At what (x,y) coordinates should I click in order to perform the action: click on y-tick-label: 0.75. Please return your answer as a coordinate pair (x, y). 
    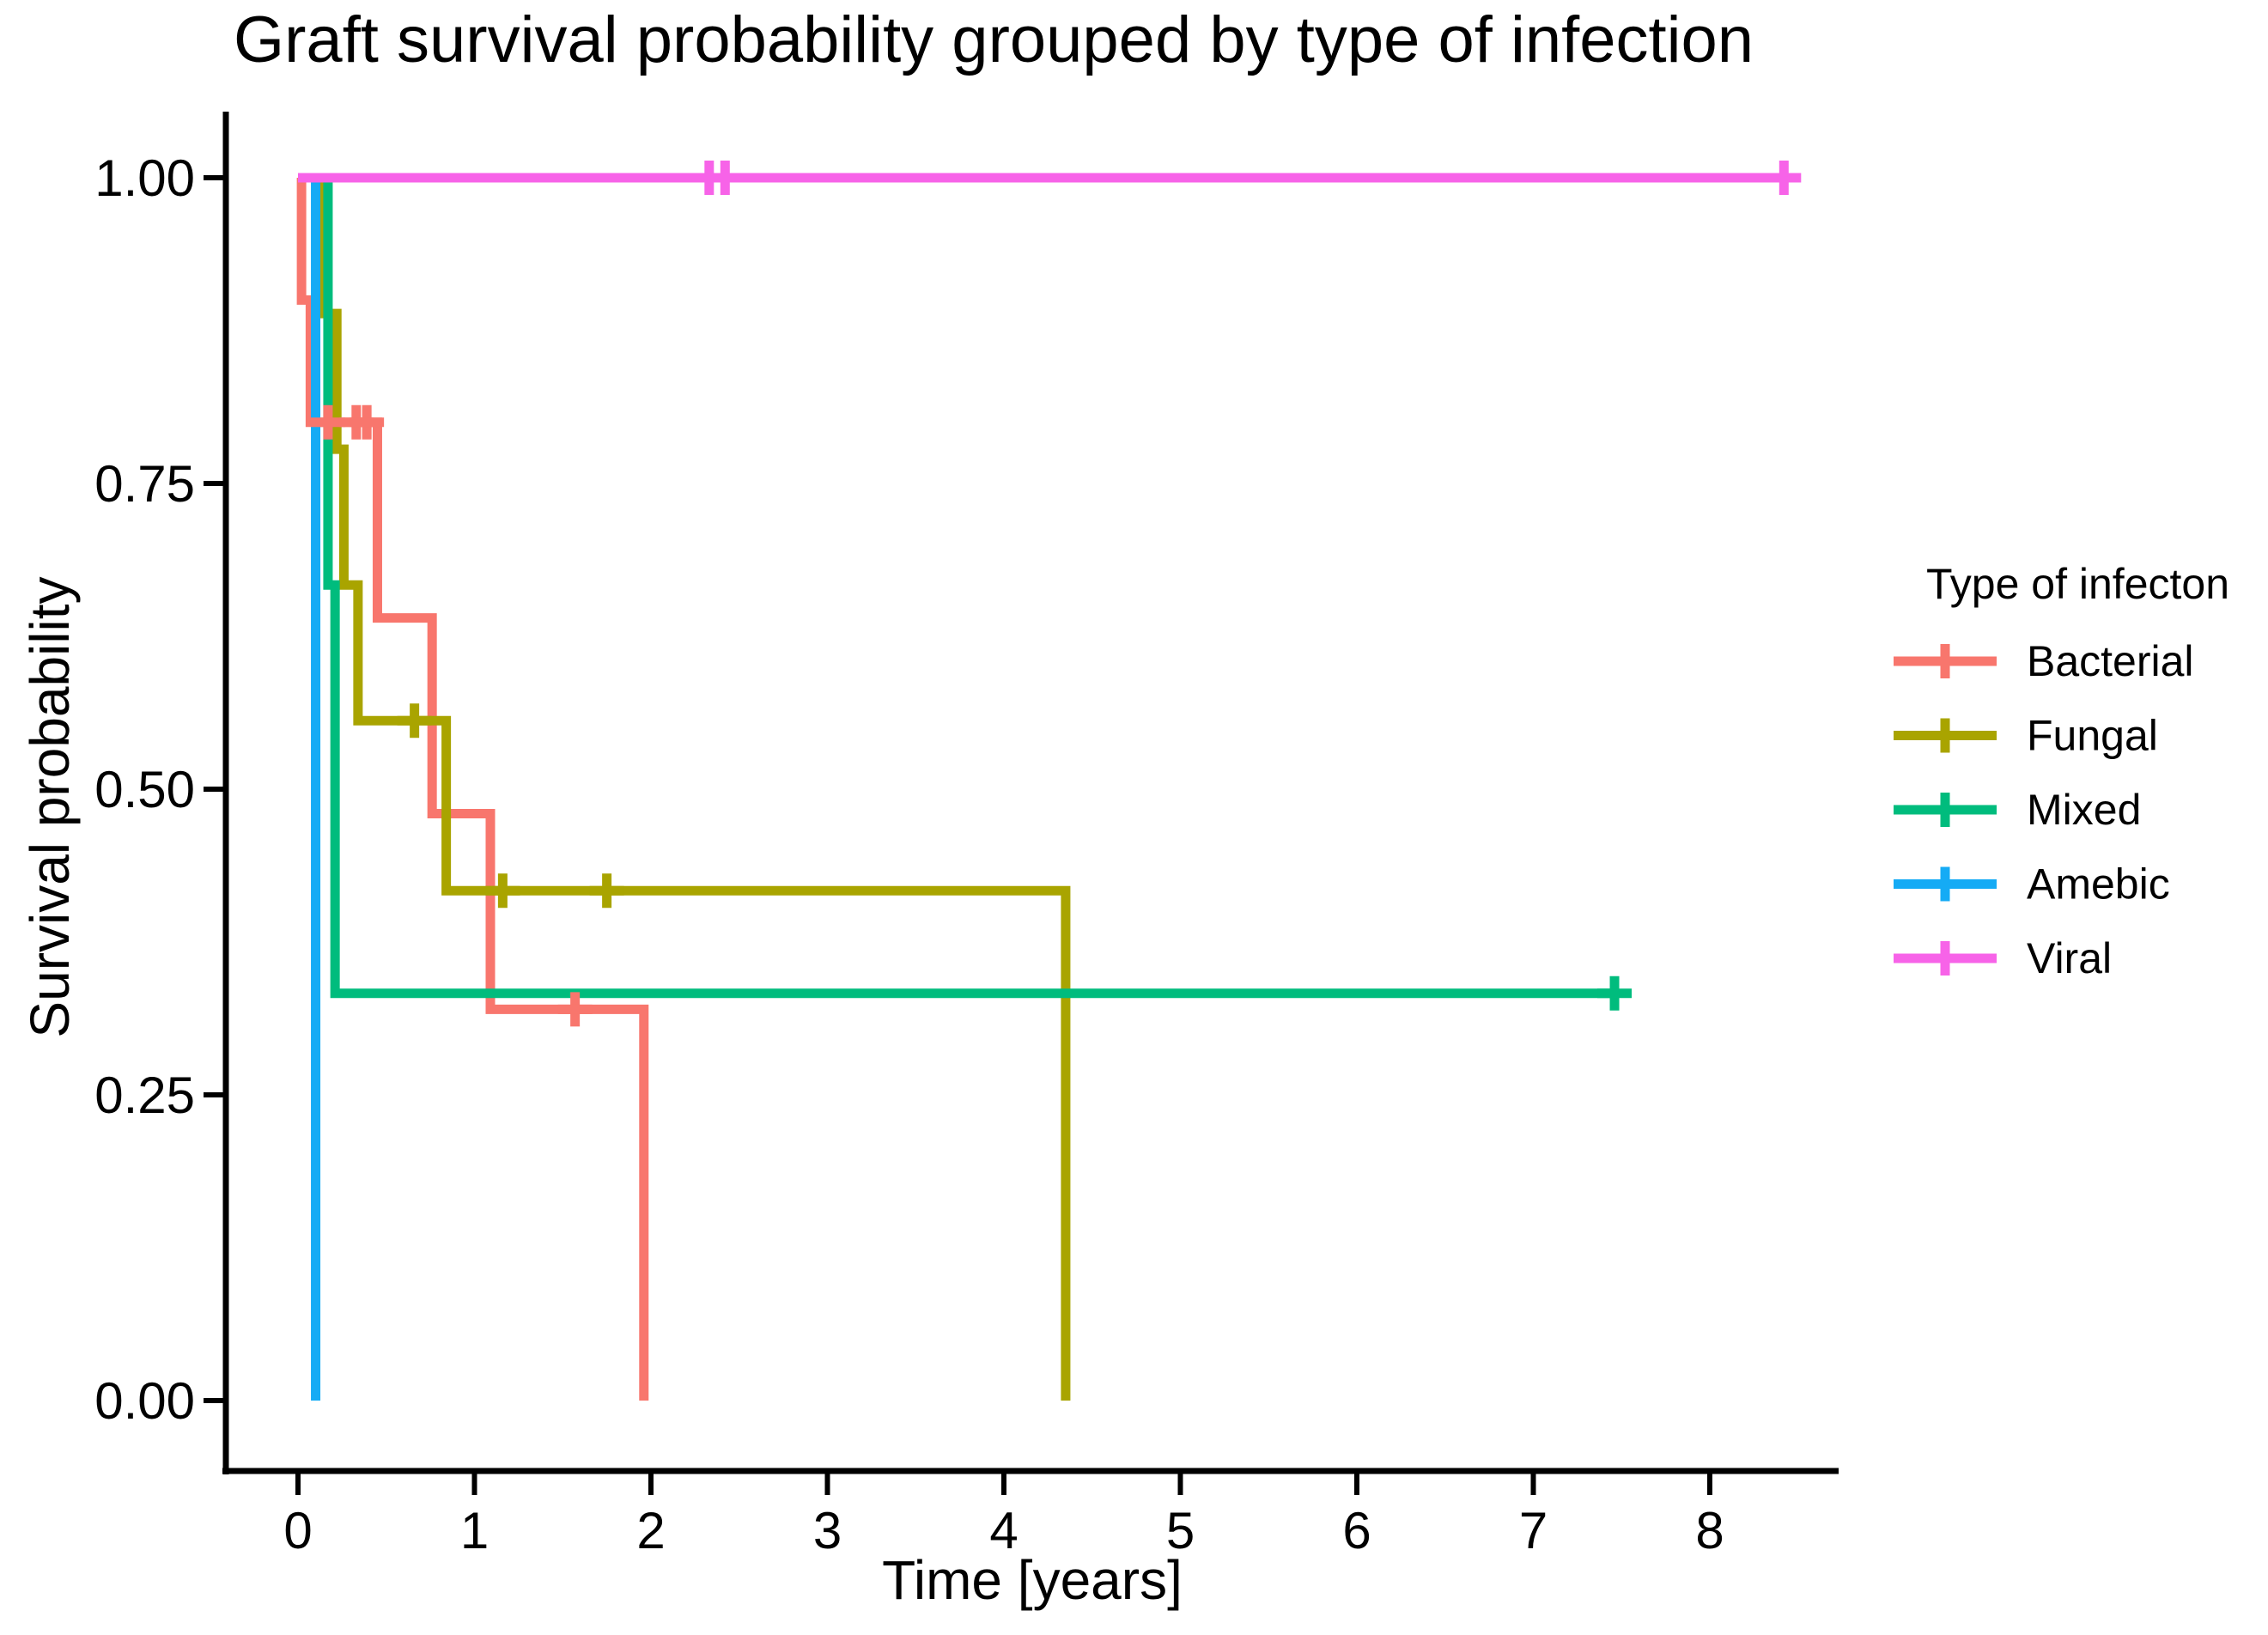
    Looking at the image, I should click on (144, 484).